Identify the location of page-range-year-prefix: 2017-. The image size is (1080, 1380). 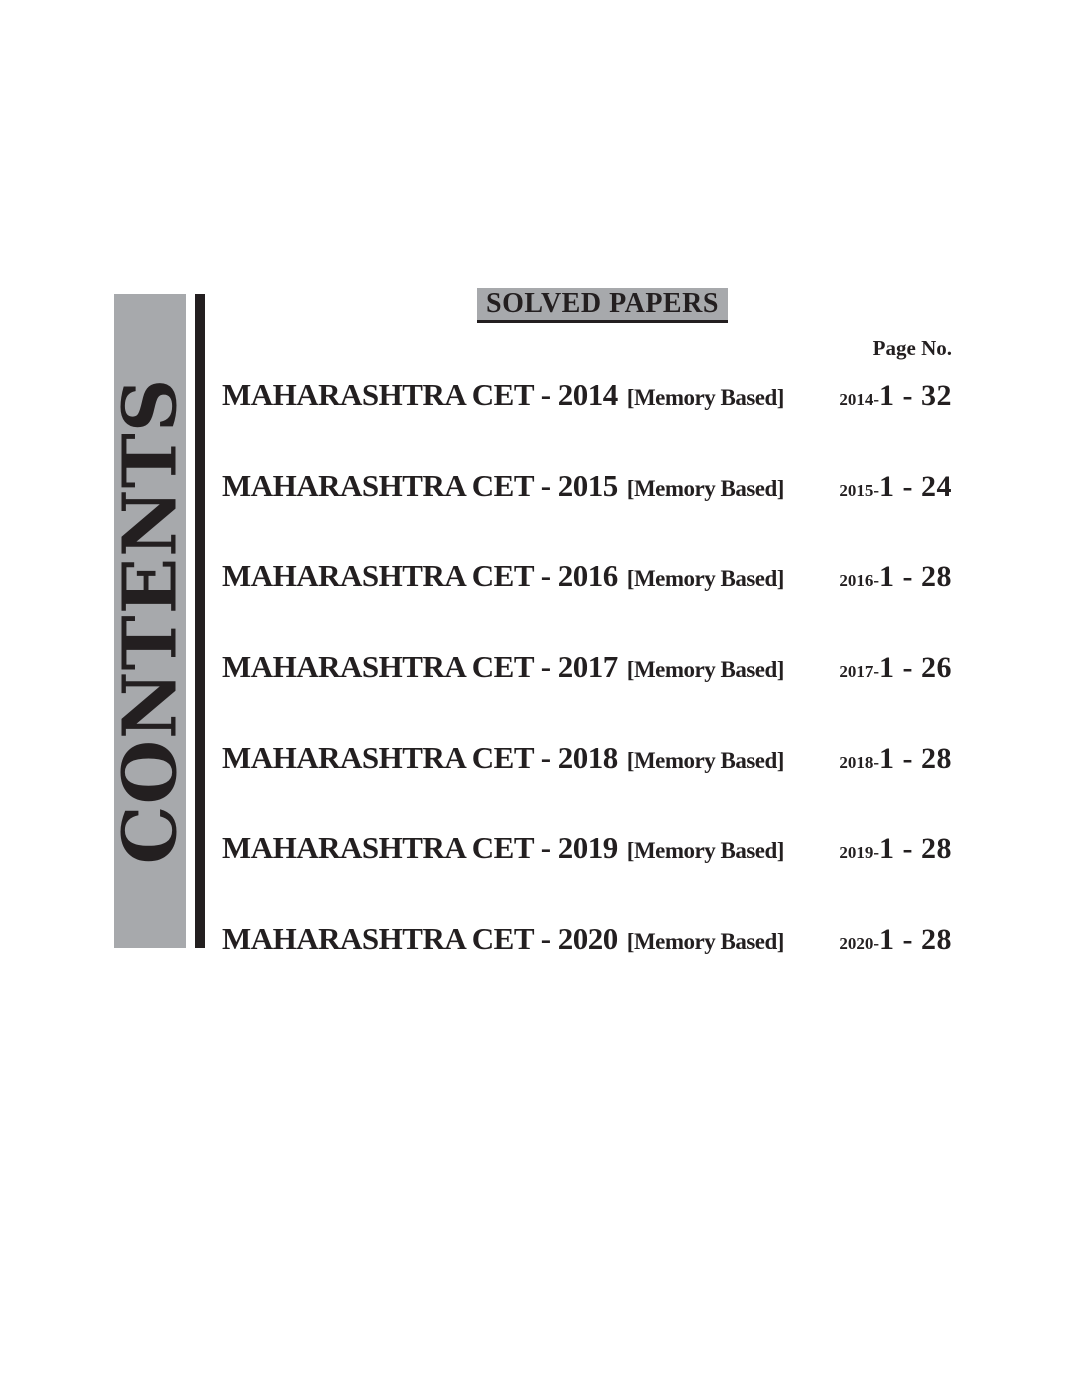
(859, 671).